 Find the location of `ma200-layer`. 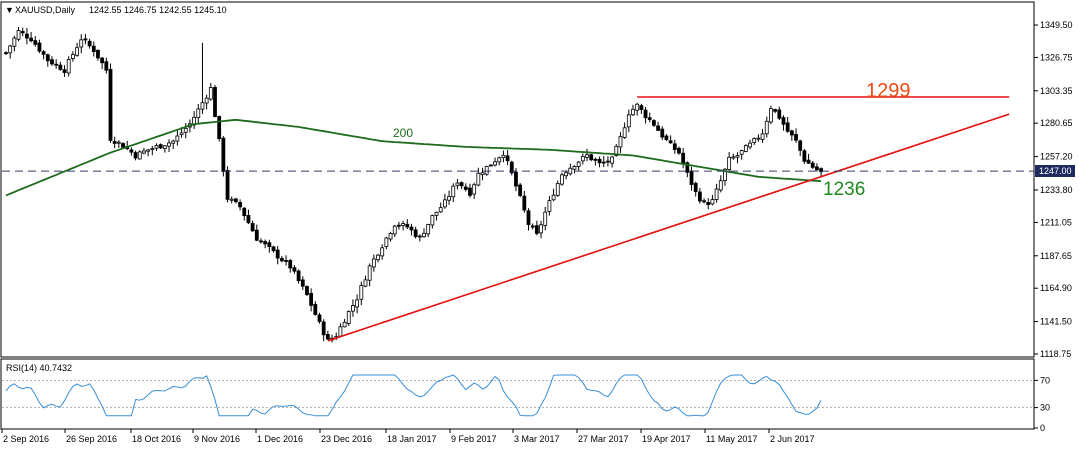

ma200-layer is located at coordinates (413, 157).